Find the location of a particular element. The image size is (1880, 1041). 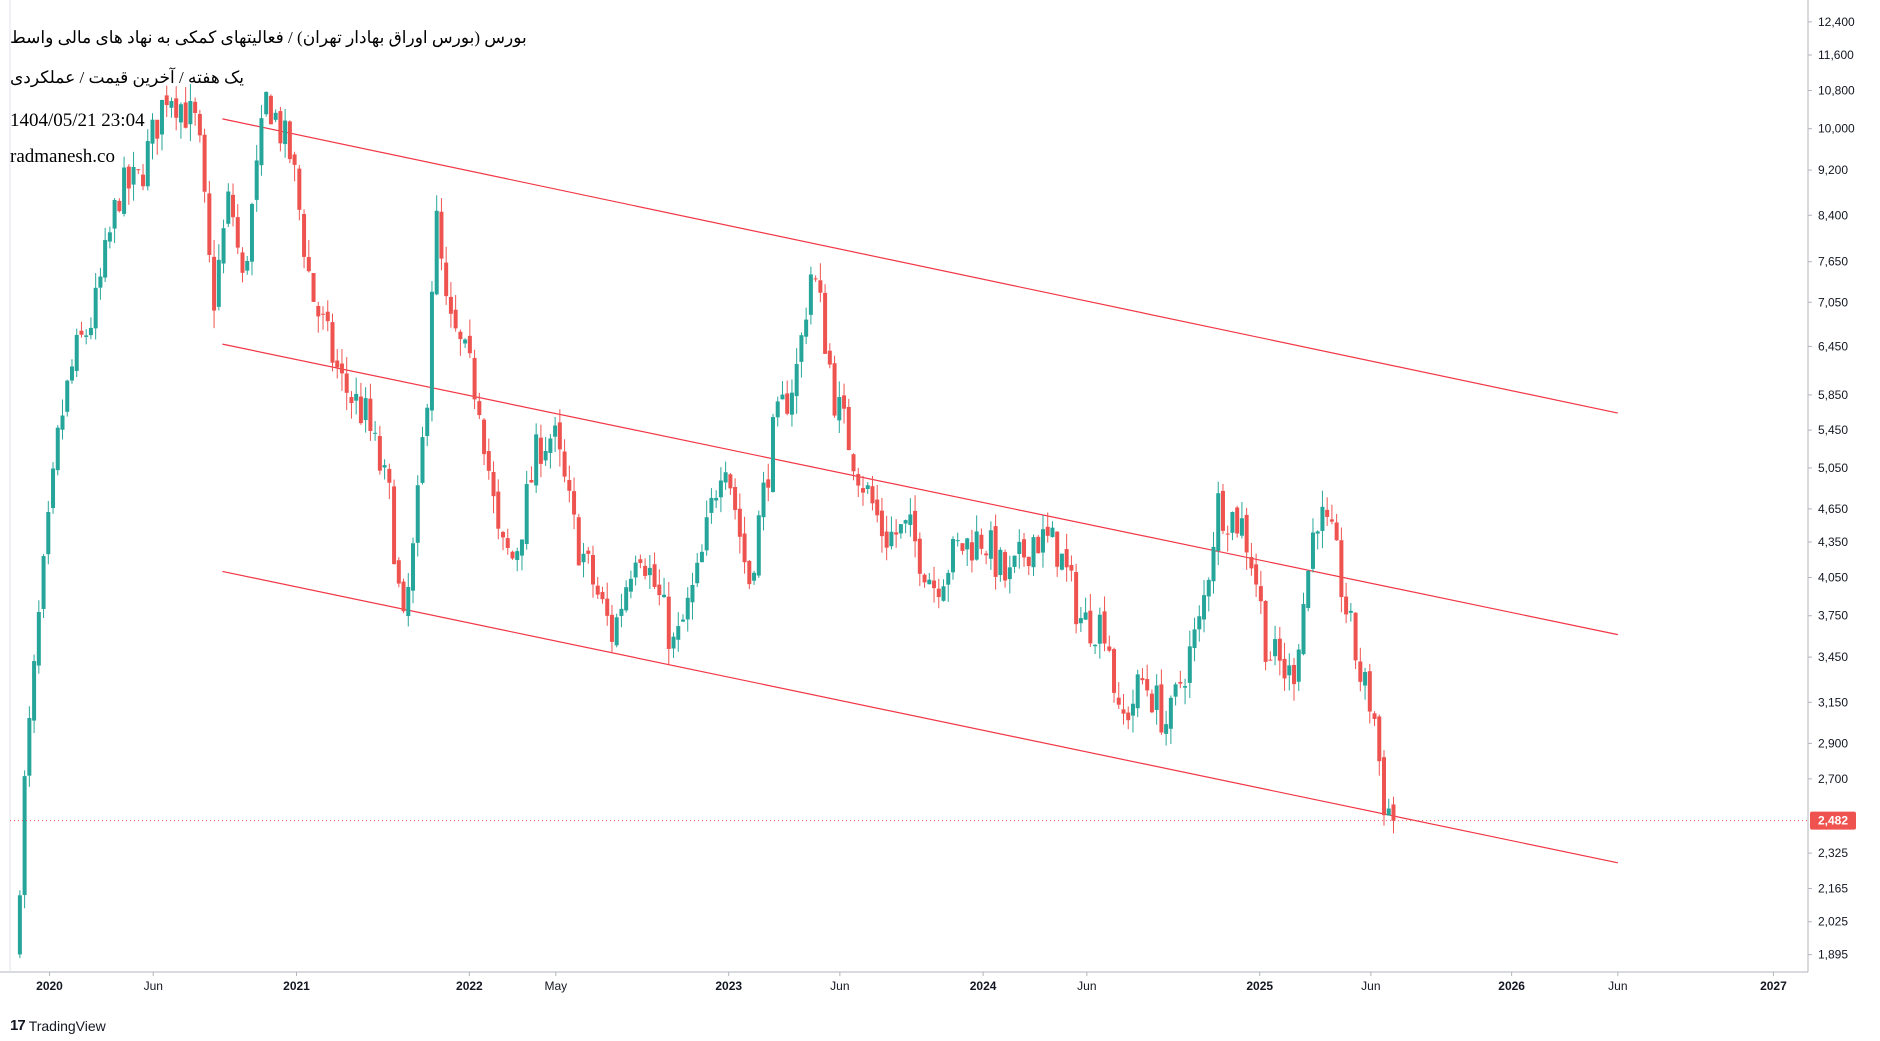

x-tick-label: 2020 is located at coordinates (49, 986).